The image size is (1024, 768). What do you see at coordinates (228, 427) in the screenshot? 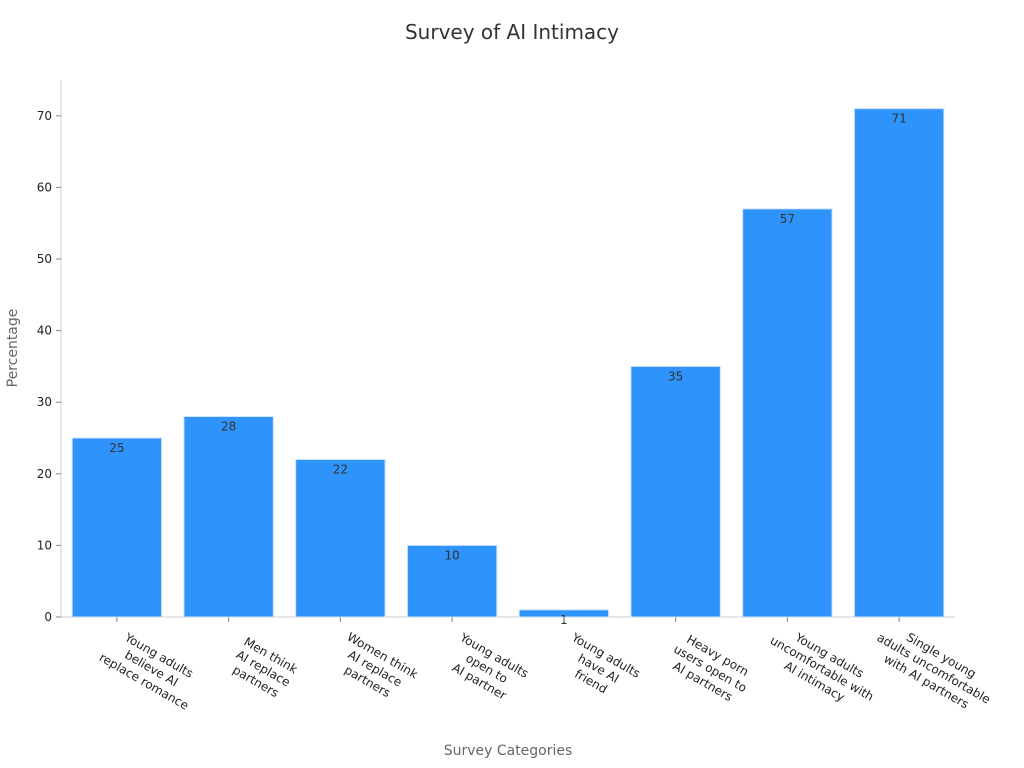
I see `data-label: 28` at bounding box center [228, 427].